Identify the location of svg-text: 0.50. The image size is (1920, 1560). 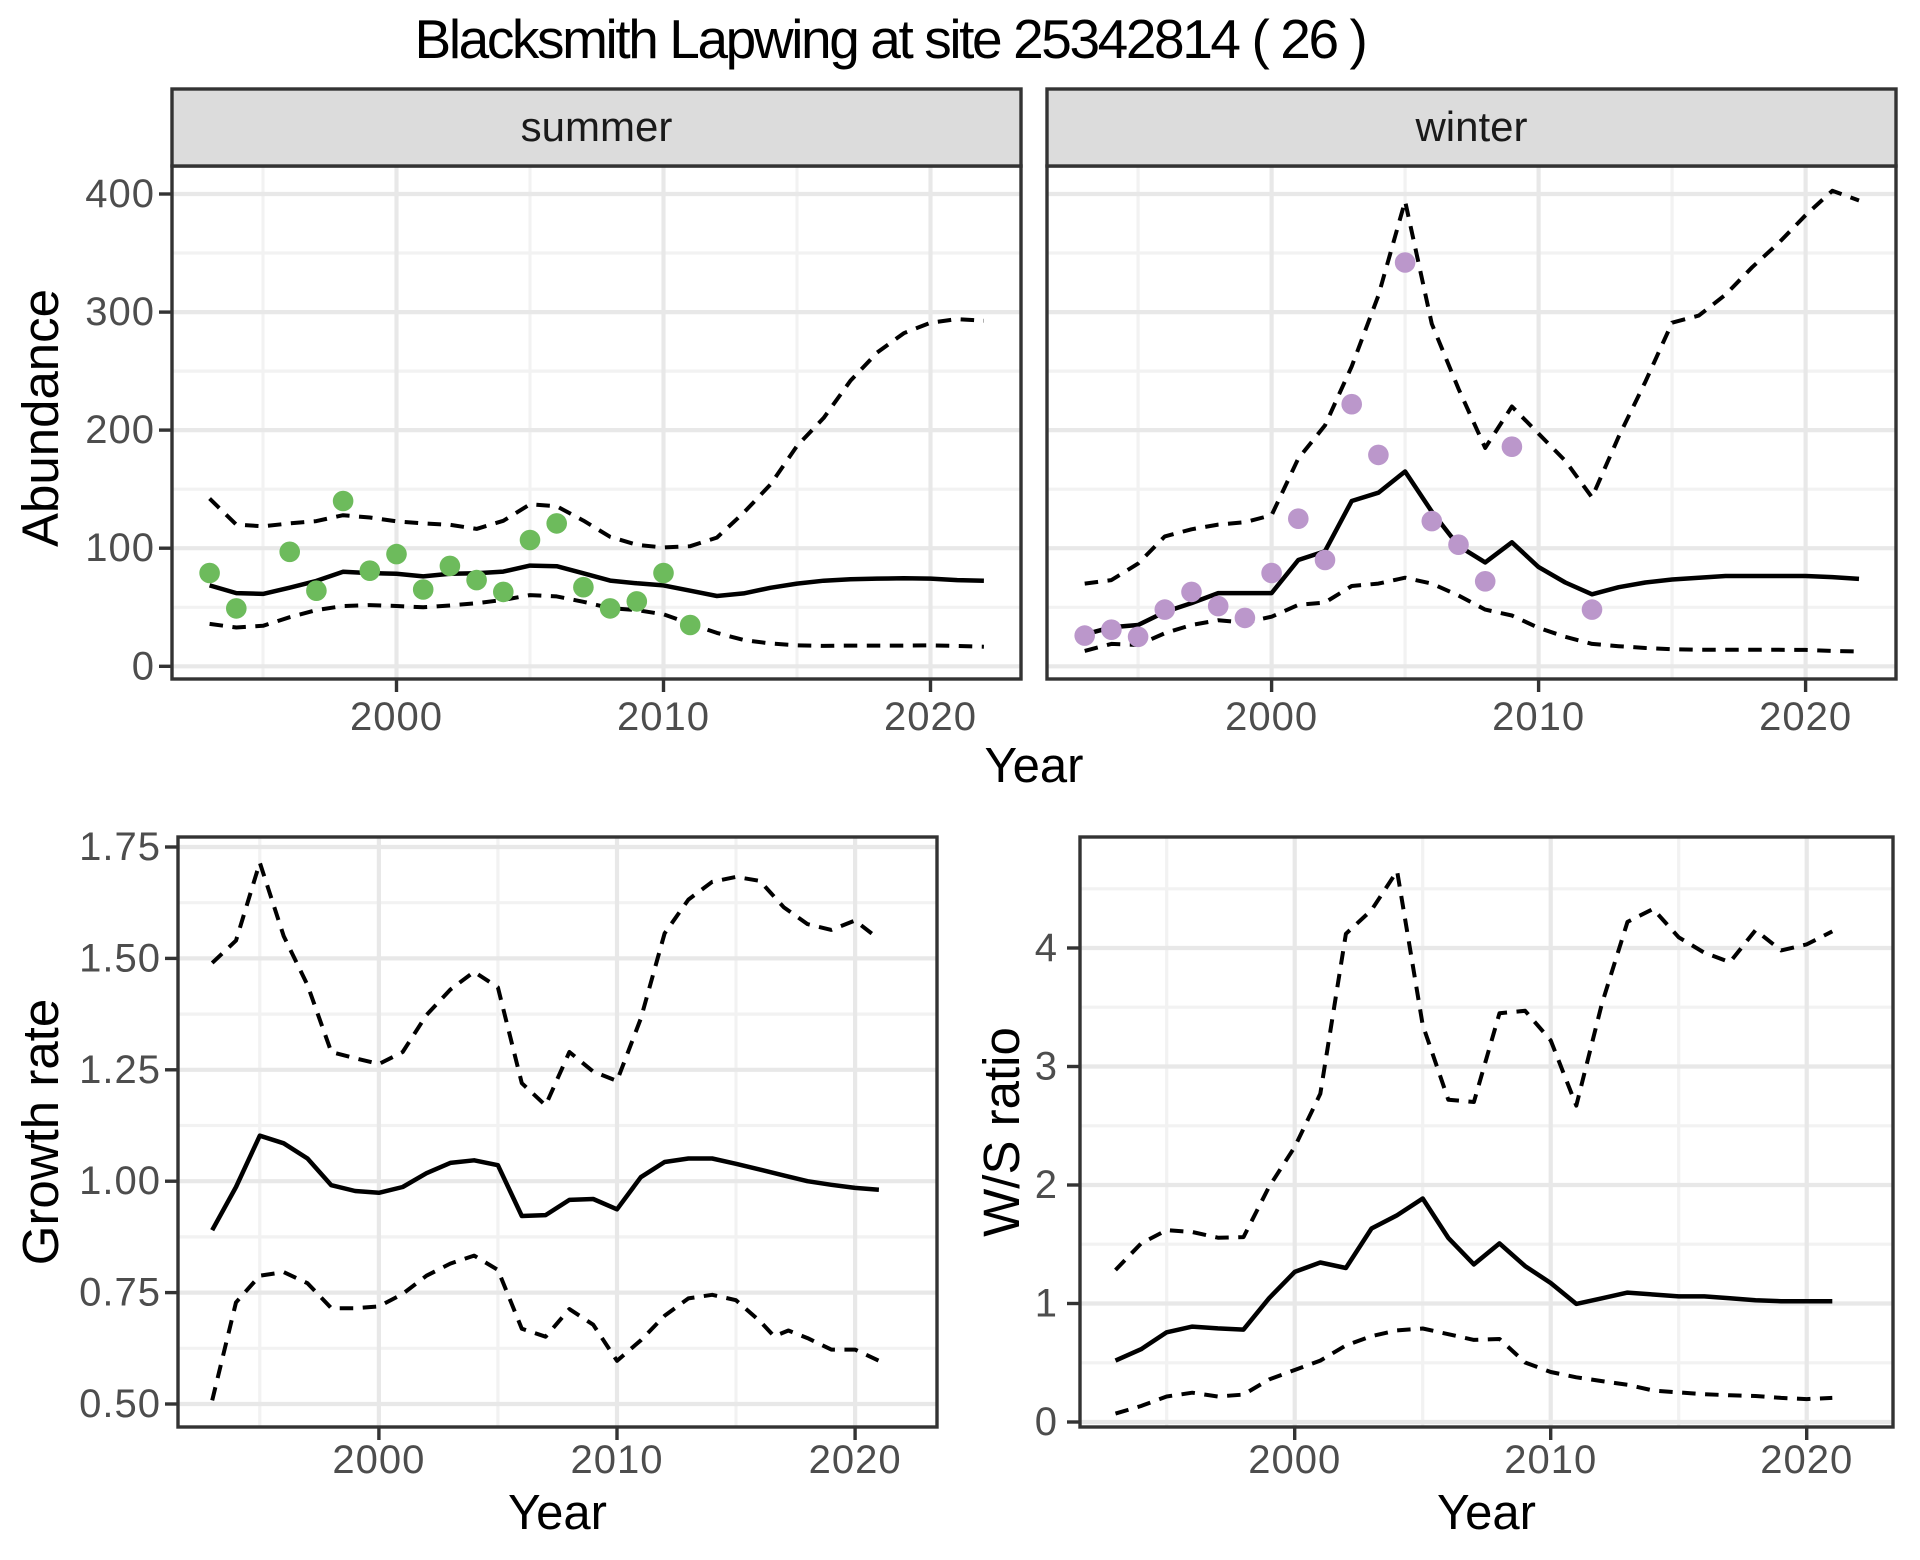
(120, 1404).